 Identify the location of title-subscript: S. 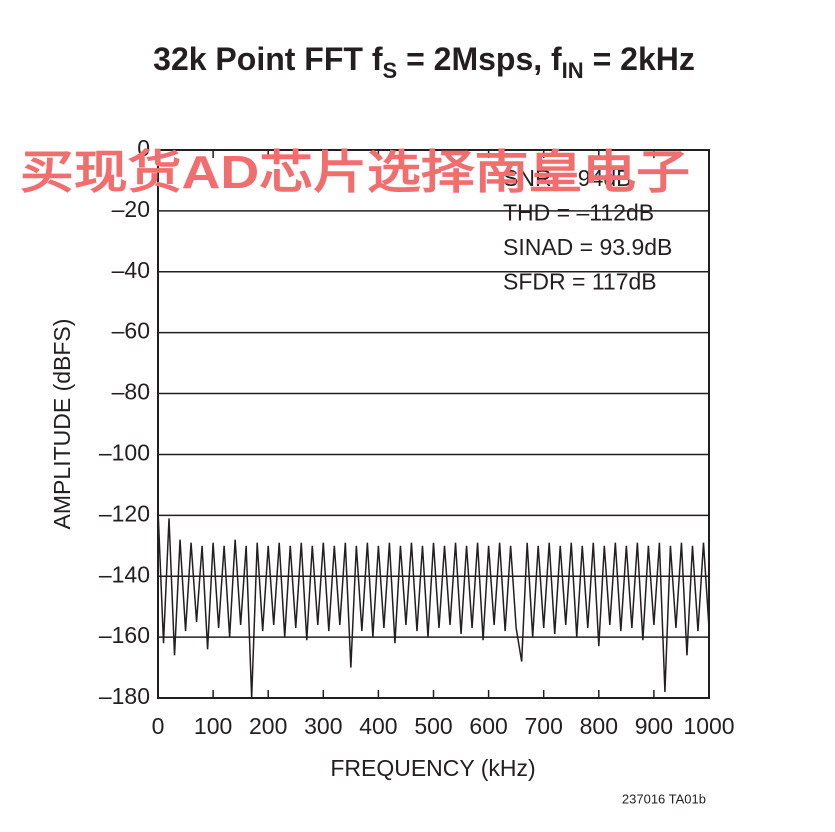
(389, 70).